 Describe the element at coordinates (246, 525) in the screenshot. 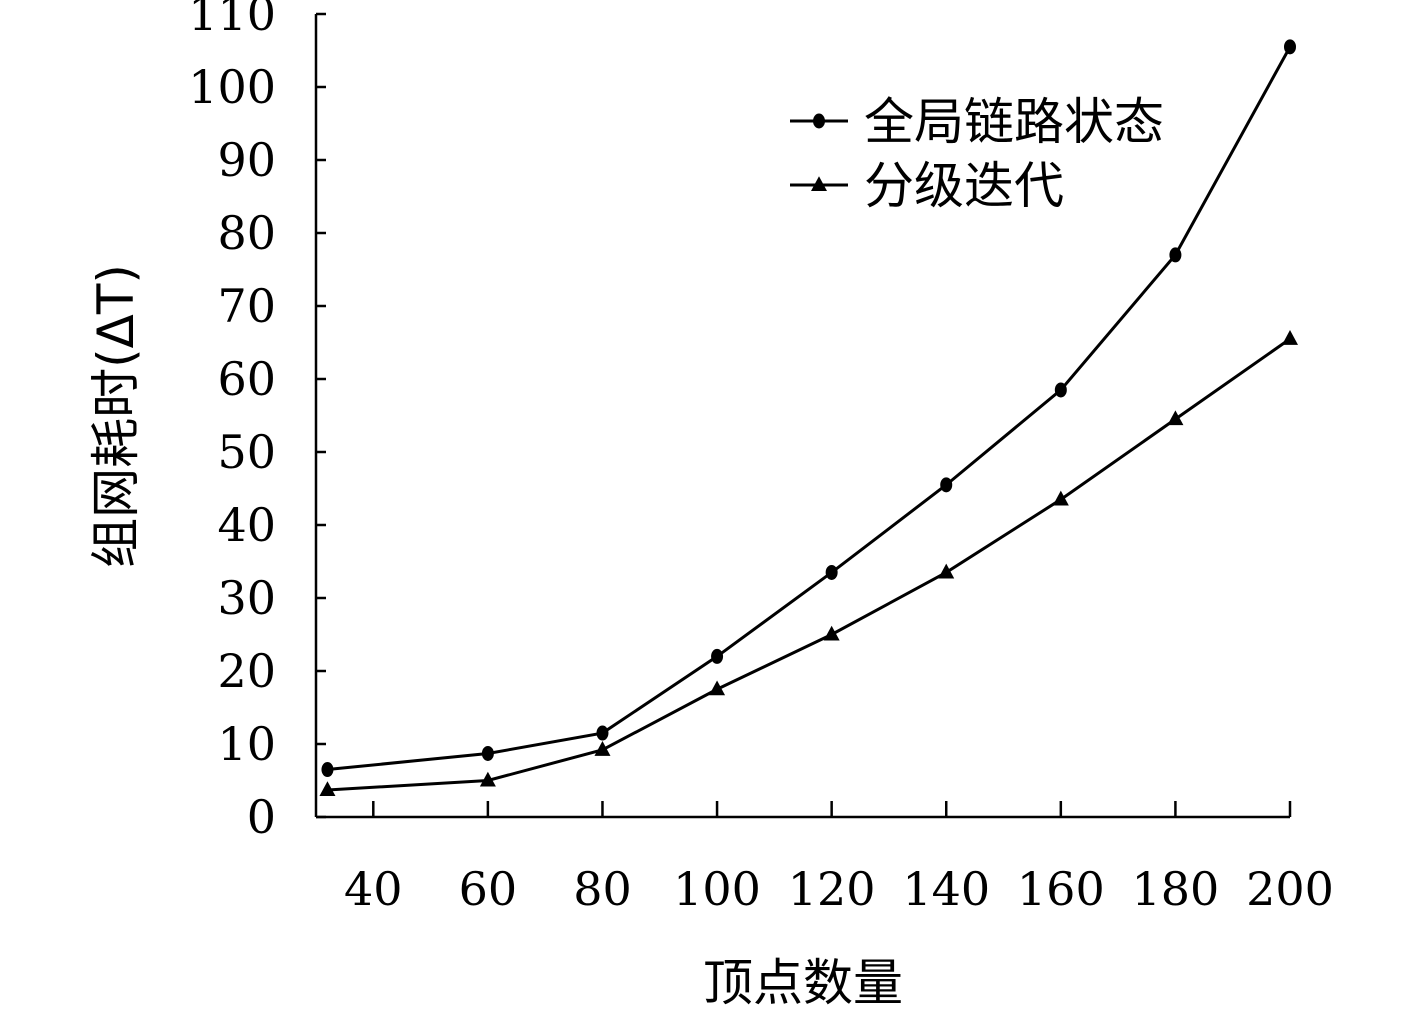

I see `y-tick-label: 40` at that location.